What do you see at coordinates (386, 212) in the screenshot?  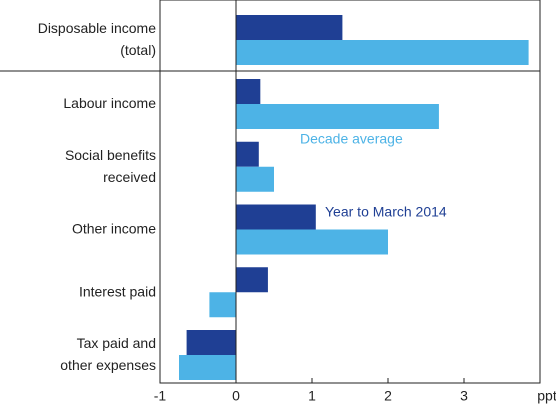 I see `series-label: Year to March 2014` at bounding box center [386, 212].